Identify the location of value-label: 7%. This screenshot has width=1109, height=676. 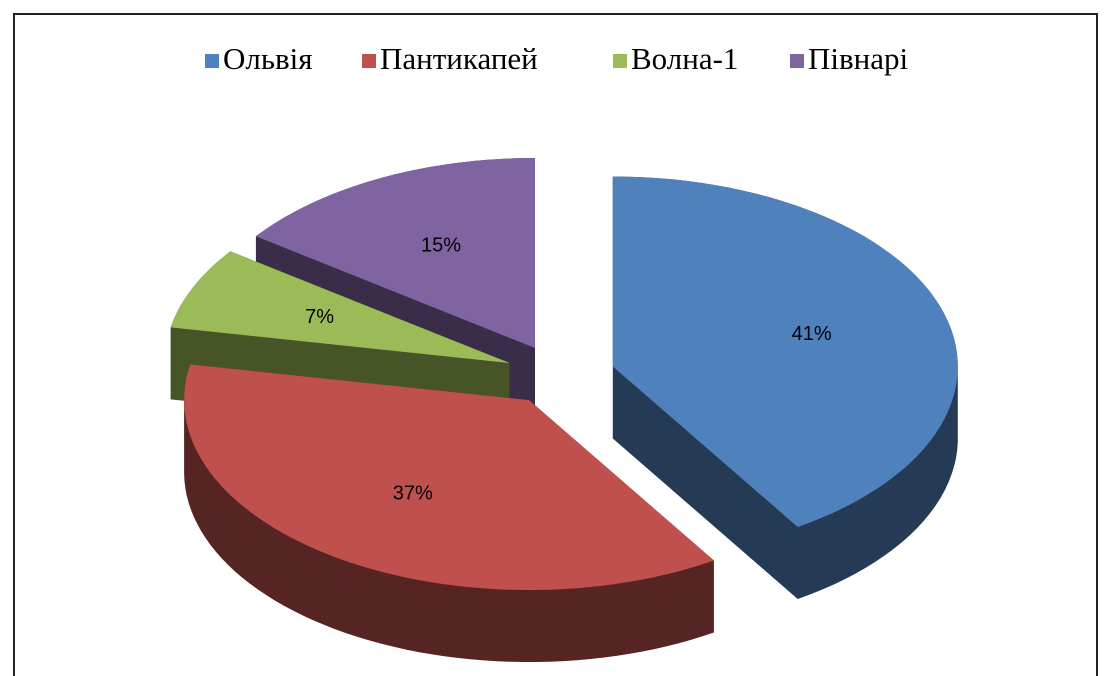
(319, 317).